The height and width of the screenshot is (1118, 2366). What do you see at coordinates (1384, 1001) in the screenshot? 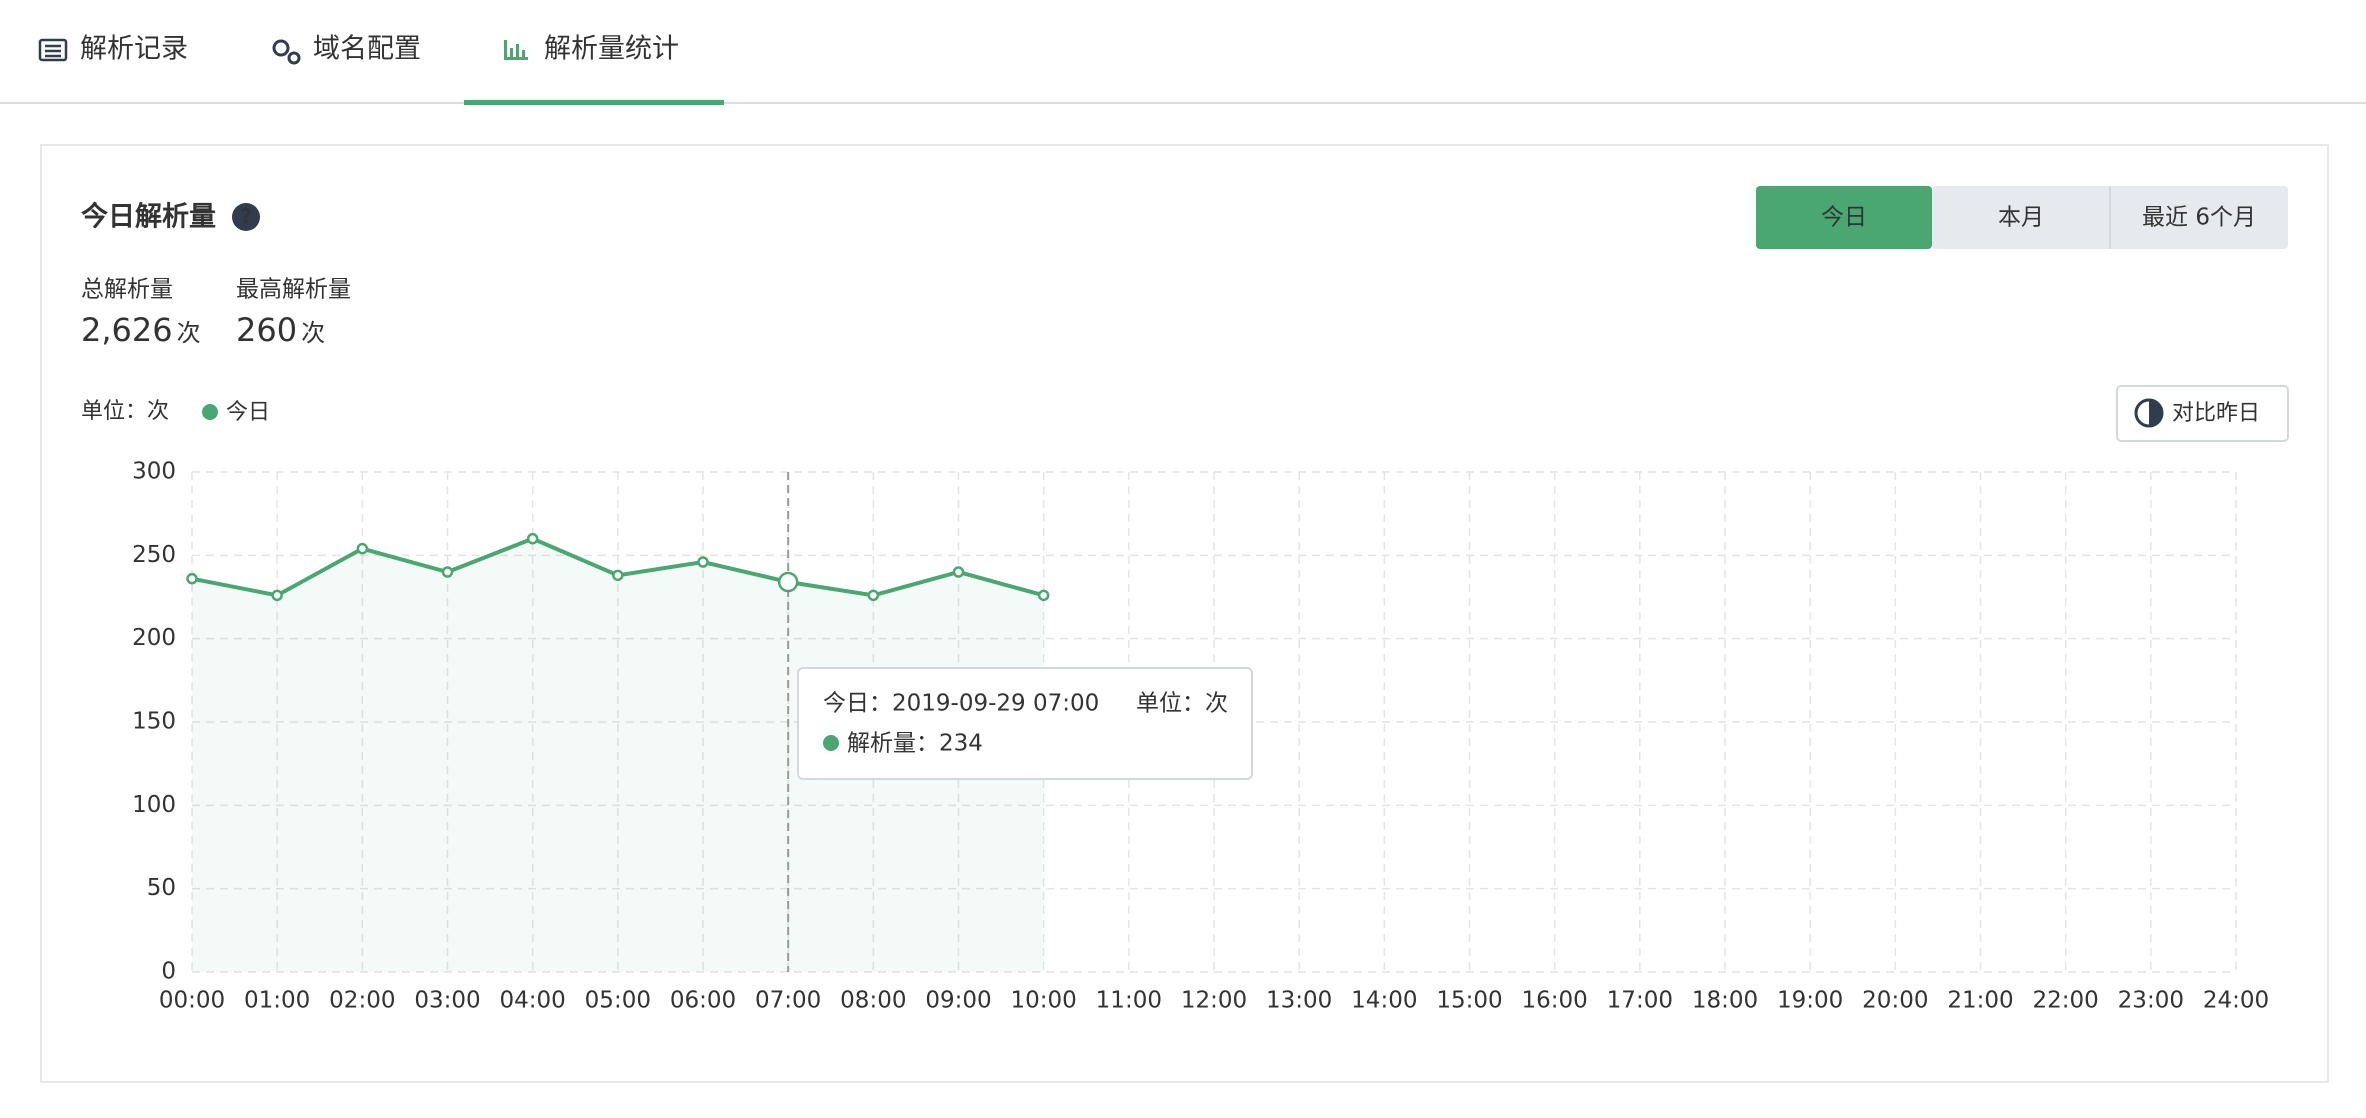
I see `x-tick-label: 14:00` at bounding box center [1384, 1001].